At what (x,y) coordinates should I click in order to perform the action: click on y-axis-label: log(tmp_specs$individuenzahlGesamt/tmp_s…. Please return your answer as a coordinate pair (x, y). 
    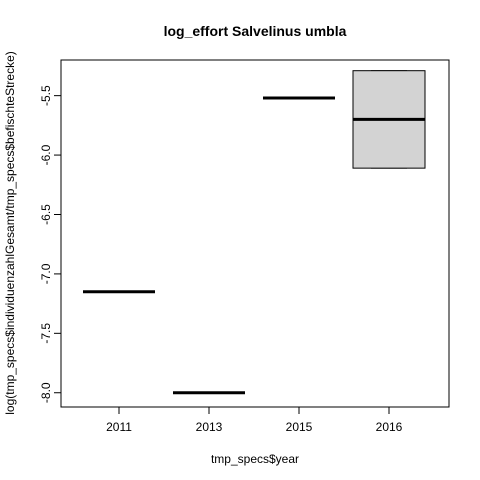
    Looking at the image, I should click on (10, 233).